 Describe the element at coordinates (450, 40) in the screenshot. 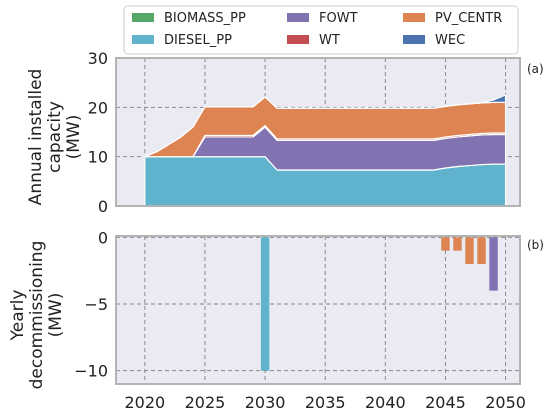

I see `legend-label-wec: WEC` at that location.